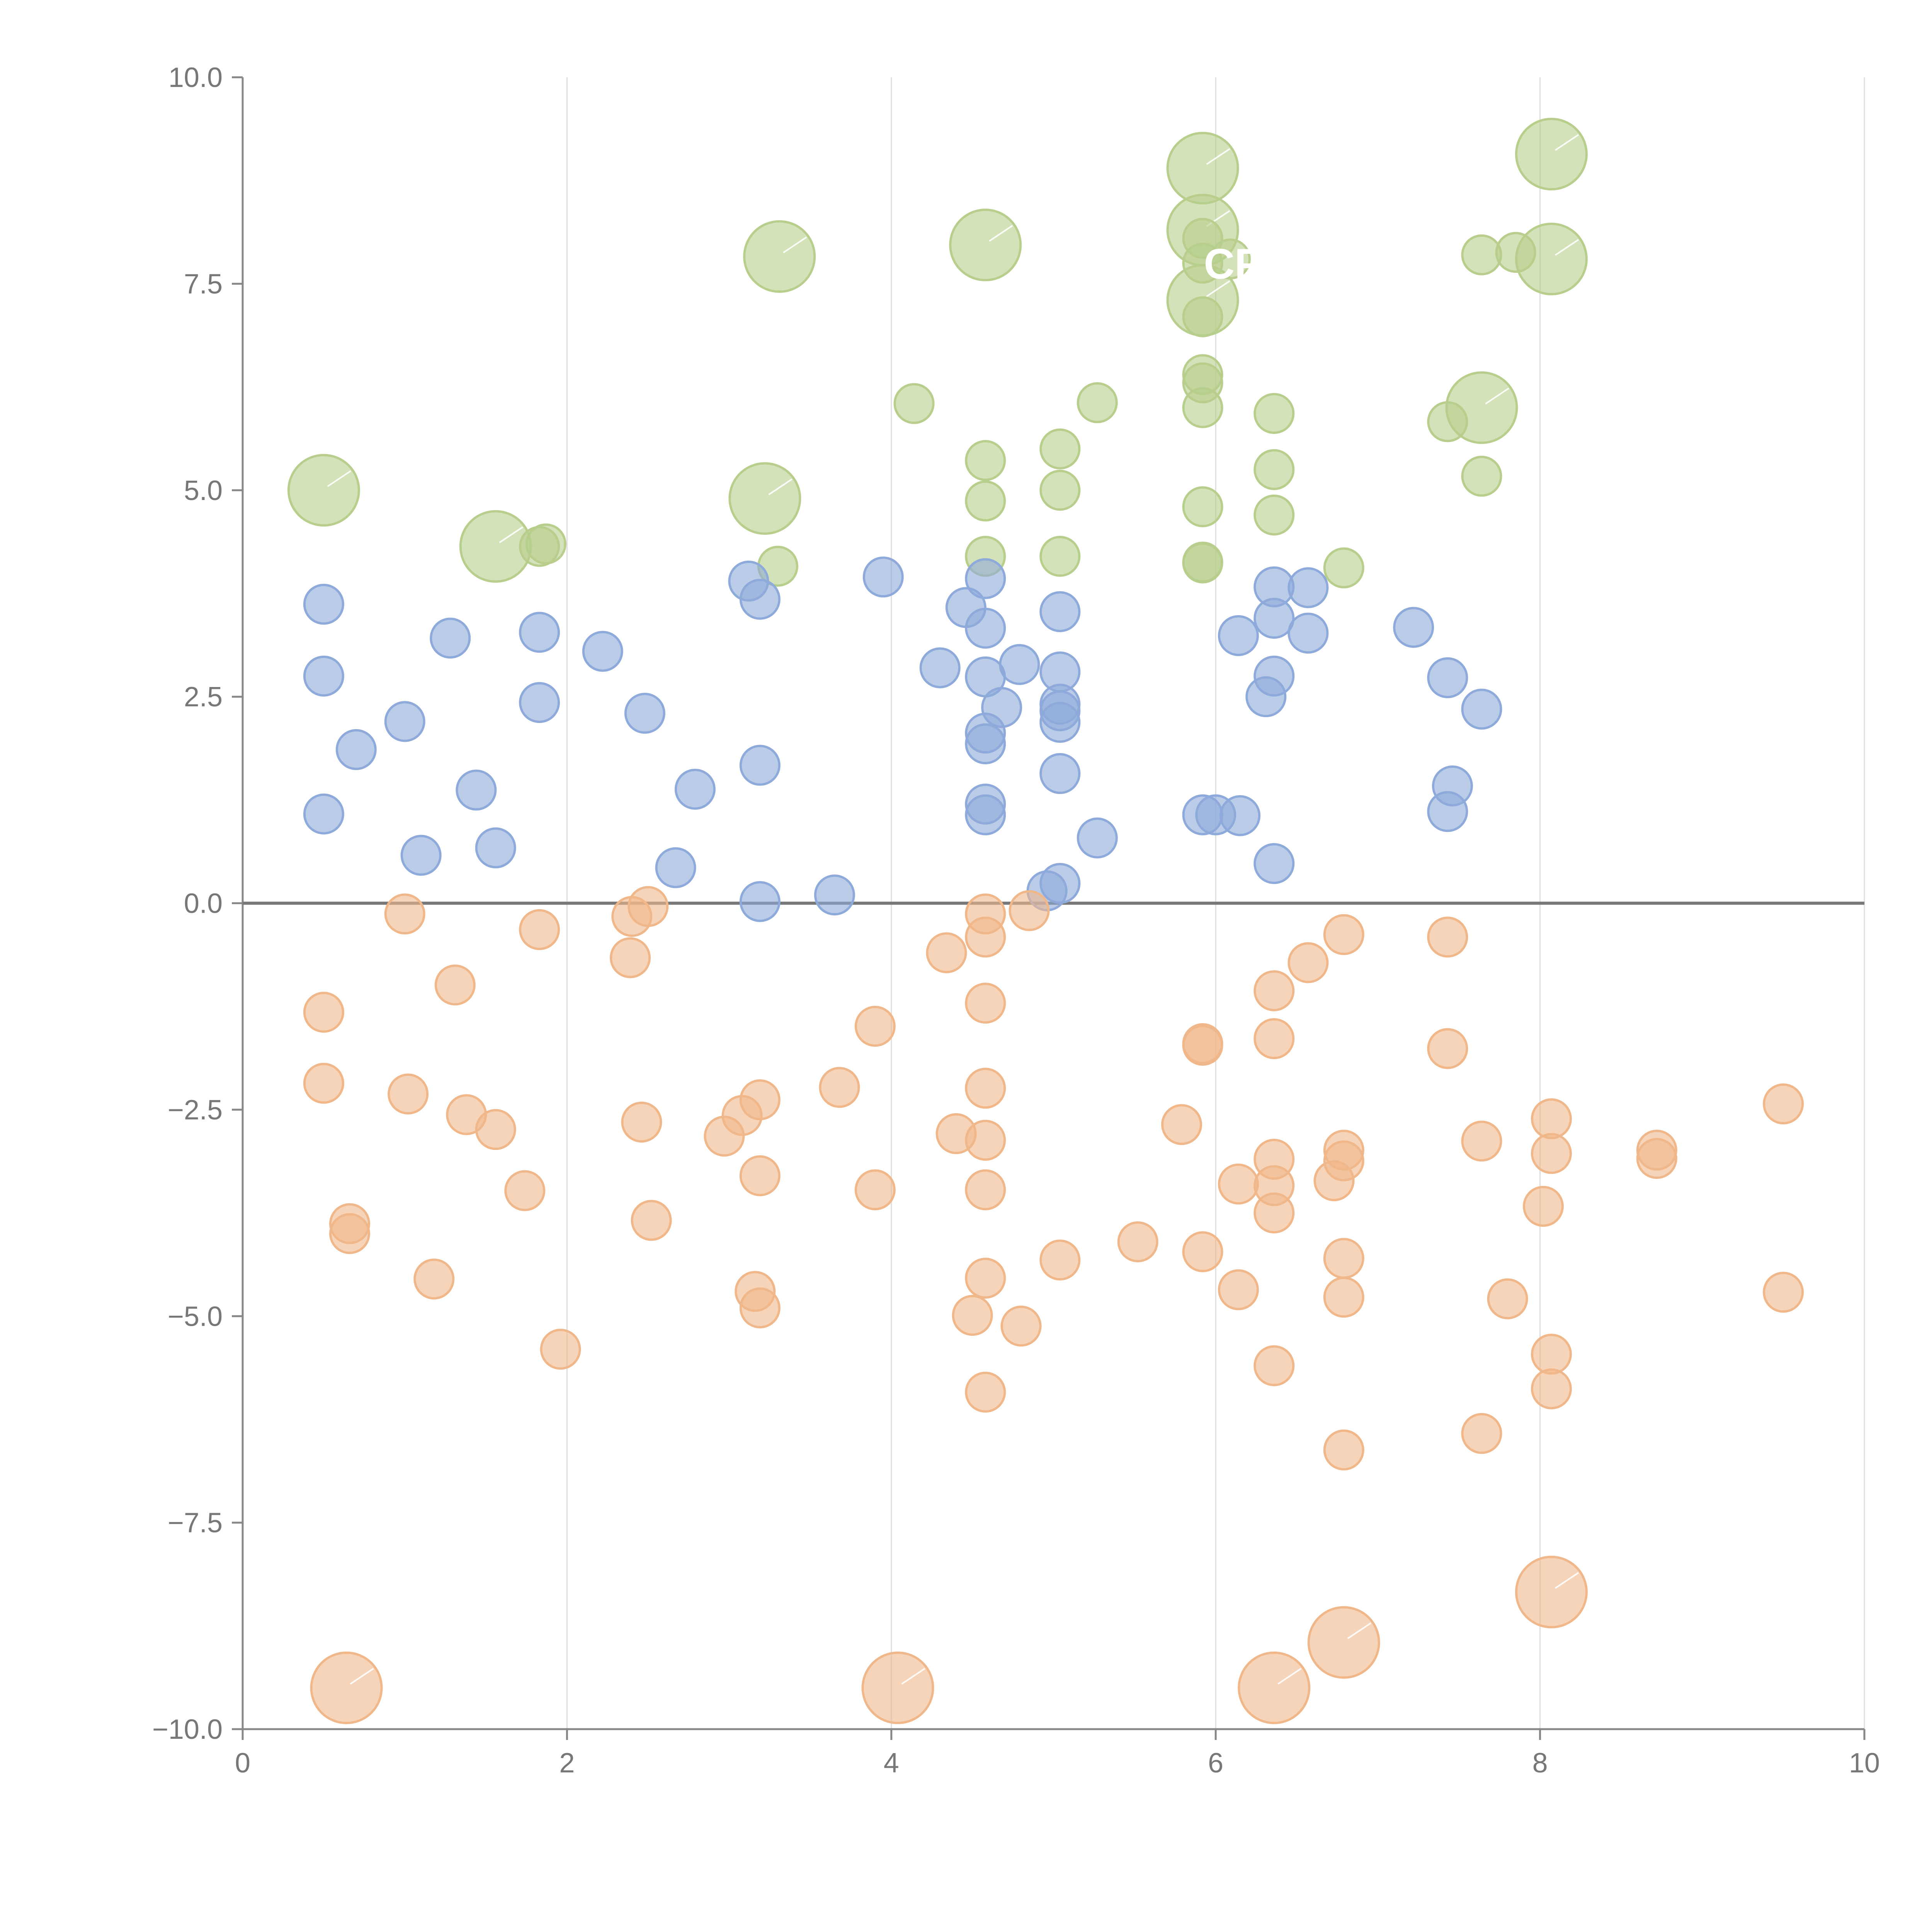  What do you see at coordinates (196, 78) in the screenshot?
I see `y-tick-label: 10.0` at bounding box center [196, 78].